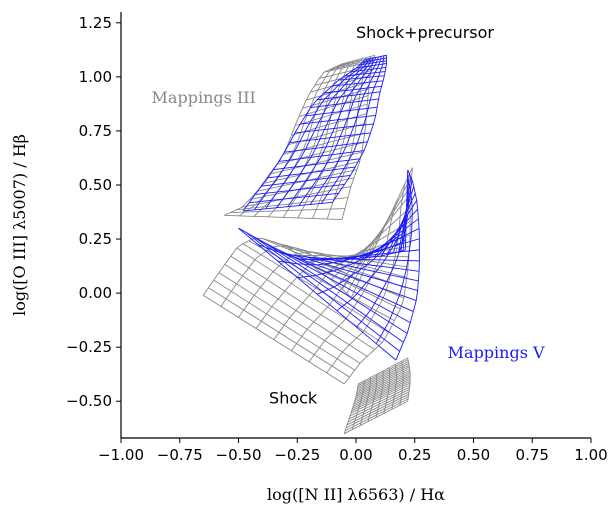 The width and height of the screenshot is (613, 508). Describe the element at coordinates (414, 455) in the screenshot. I see `x-tick-label: 0.25` at that location.